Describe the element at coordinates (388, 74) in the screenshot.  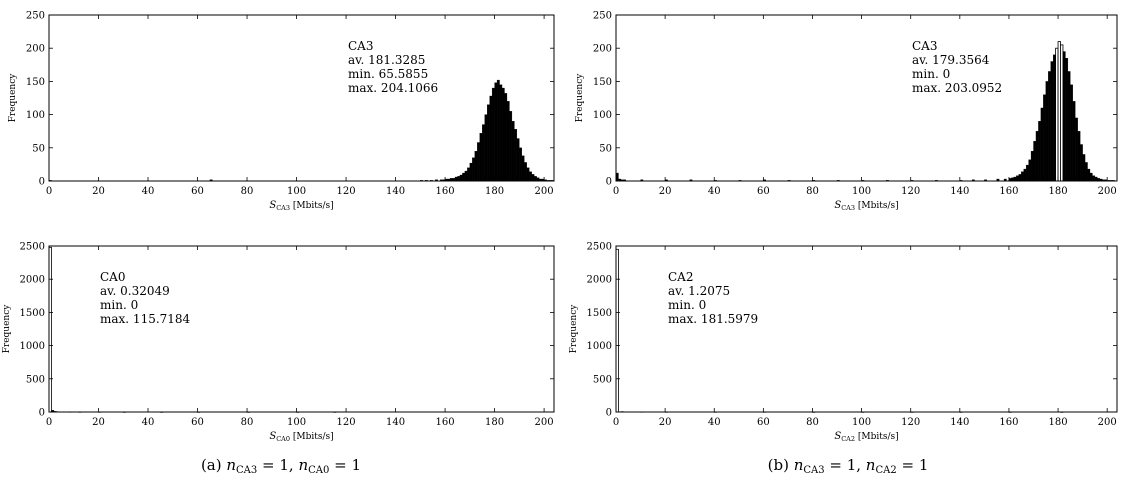
I see `stats-annotation-line: min. 65.5855` at that location.